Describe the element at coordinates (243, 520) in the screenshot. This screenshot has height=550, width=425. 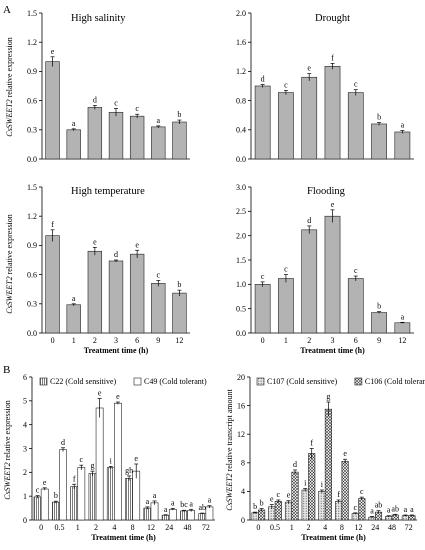
I see `y-tick-label: 0` at that location.